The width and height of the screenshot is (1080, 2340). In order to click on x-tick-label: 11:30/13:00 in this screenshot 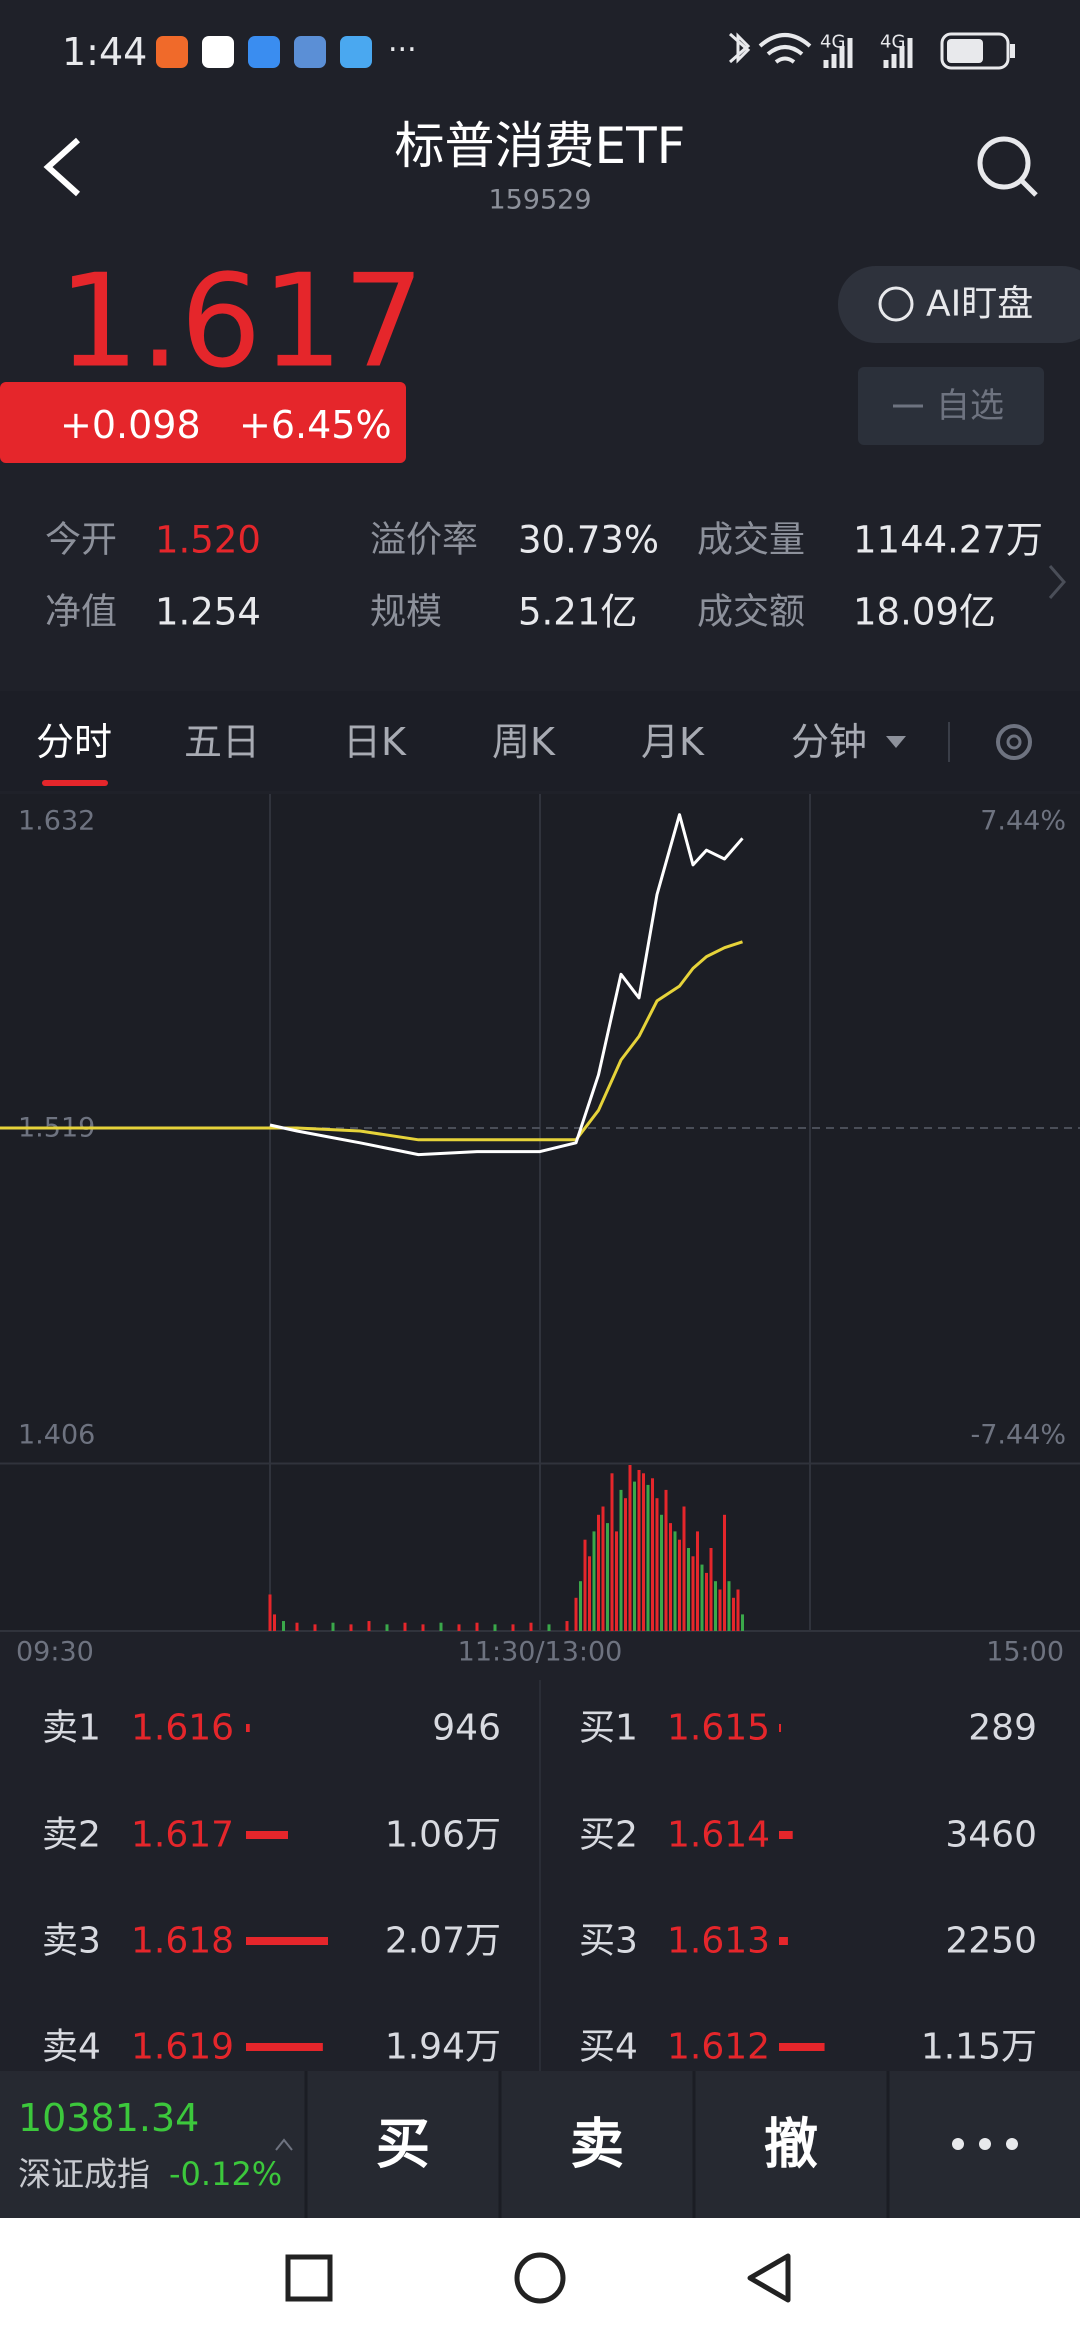, I will do `click(540, 1652)`.